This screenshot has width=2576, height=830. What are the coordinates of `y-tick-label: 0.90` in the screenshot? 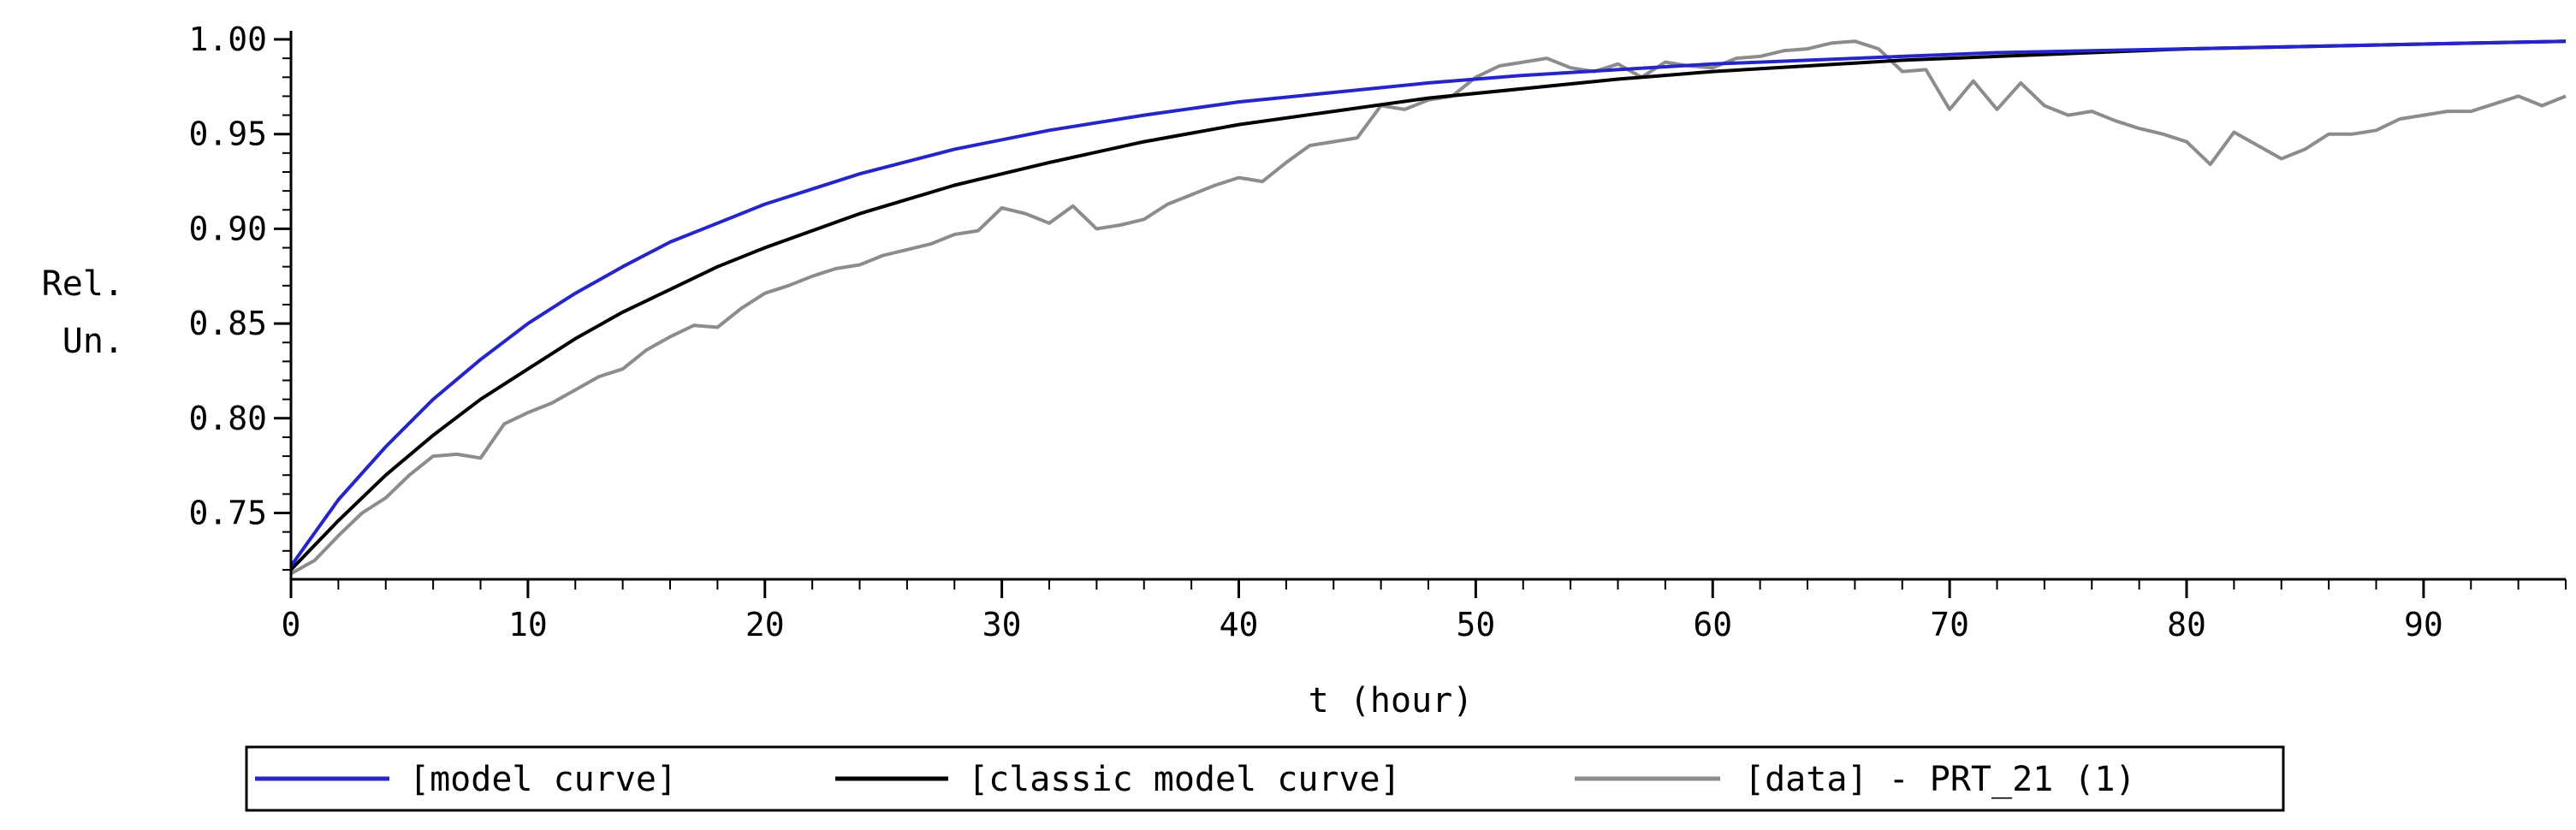 It's located at (227, 228).